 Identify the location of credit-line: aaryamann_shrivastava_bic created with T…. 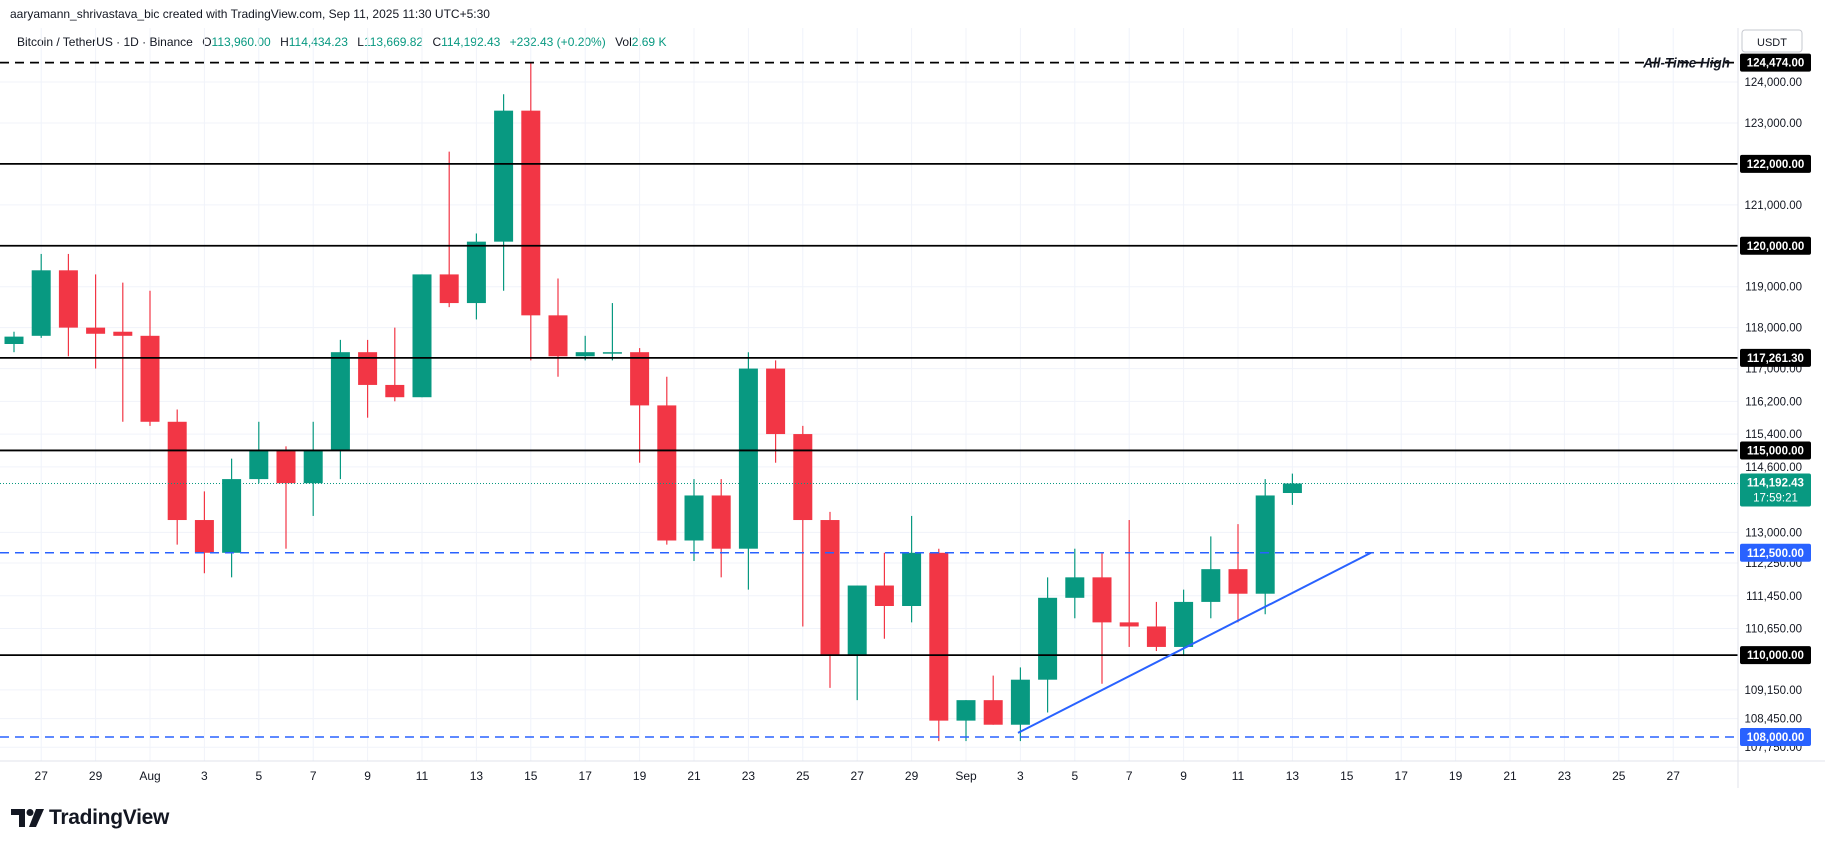
(250, 14).